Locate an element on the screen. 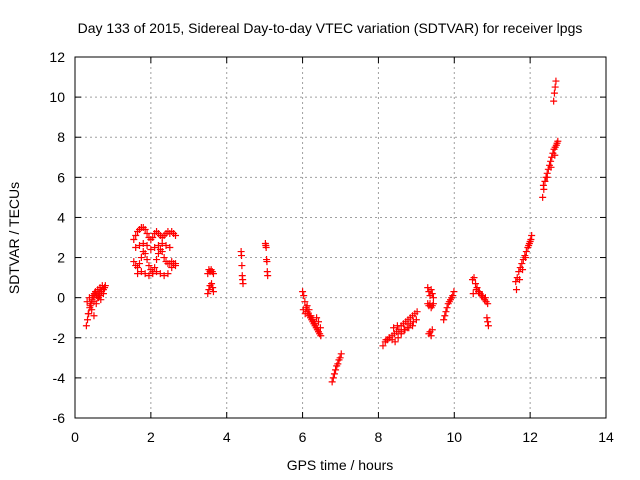 This screenshot has height=480, width=640. x-tick-label: 8 is located at coordinates (379, 437).